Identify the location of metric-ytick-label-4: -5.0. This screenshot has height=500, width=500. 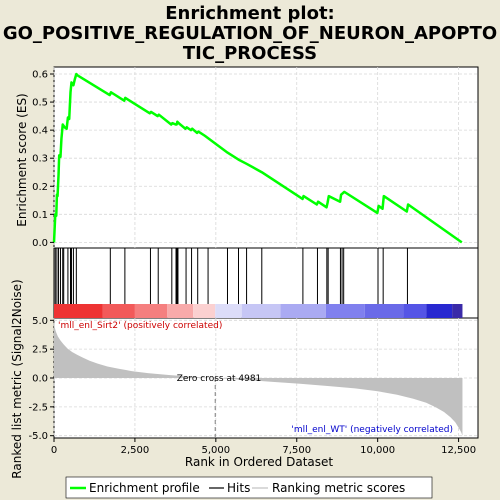
(38, 436).